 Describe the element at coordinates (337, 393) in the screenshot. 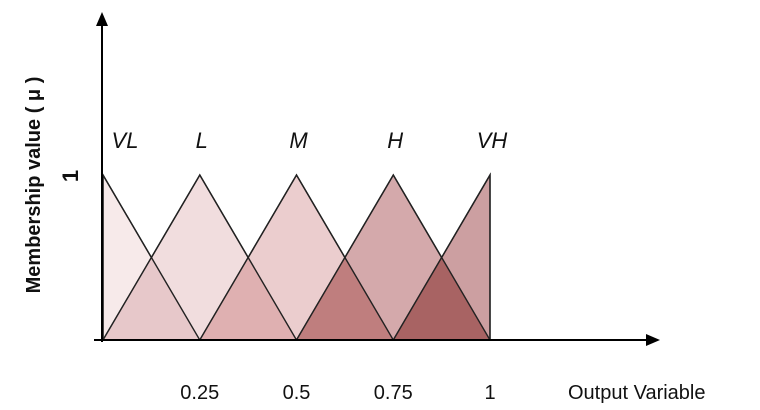

I see `x-tick-labels: 0.25 0.5 0.75 1` at that location.